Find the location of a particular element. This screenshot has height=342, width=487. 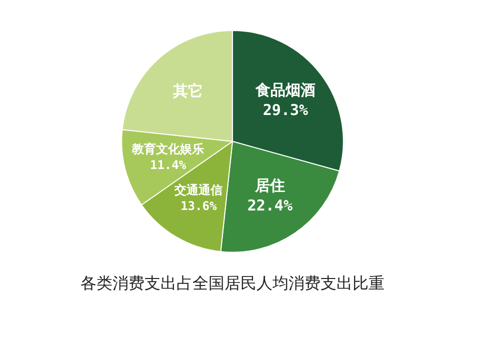

slice-label: 交通通信 is located at coordinates (198, 189).